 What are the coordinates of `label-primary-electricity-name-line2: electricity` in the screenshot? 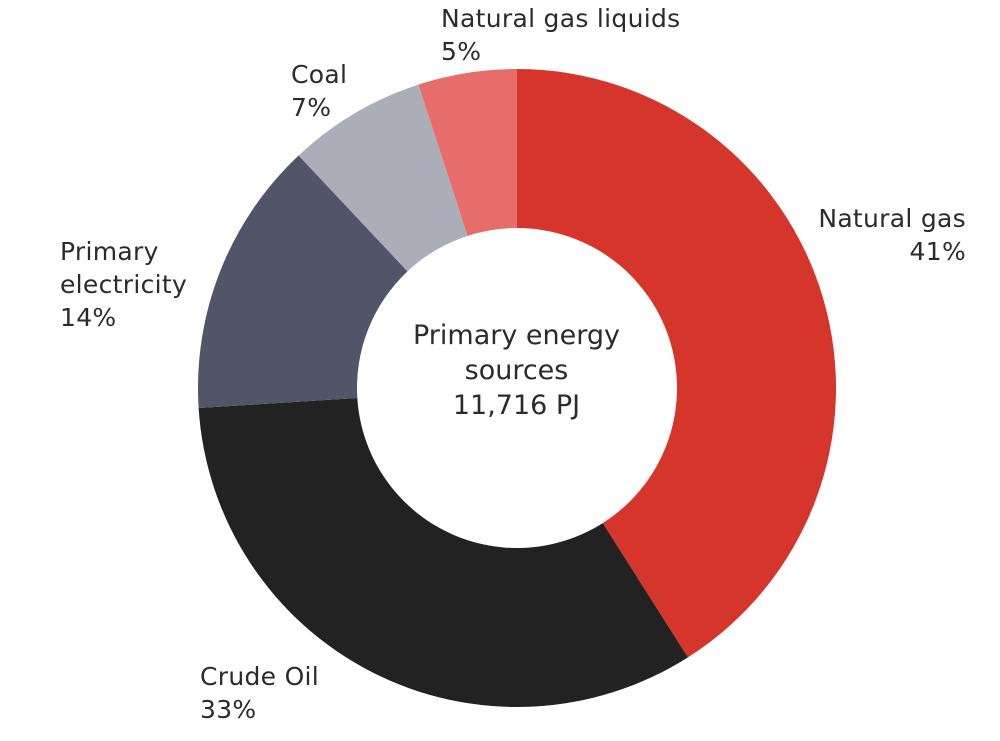 It's located at (124, 284).